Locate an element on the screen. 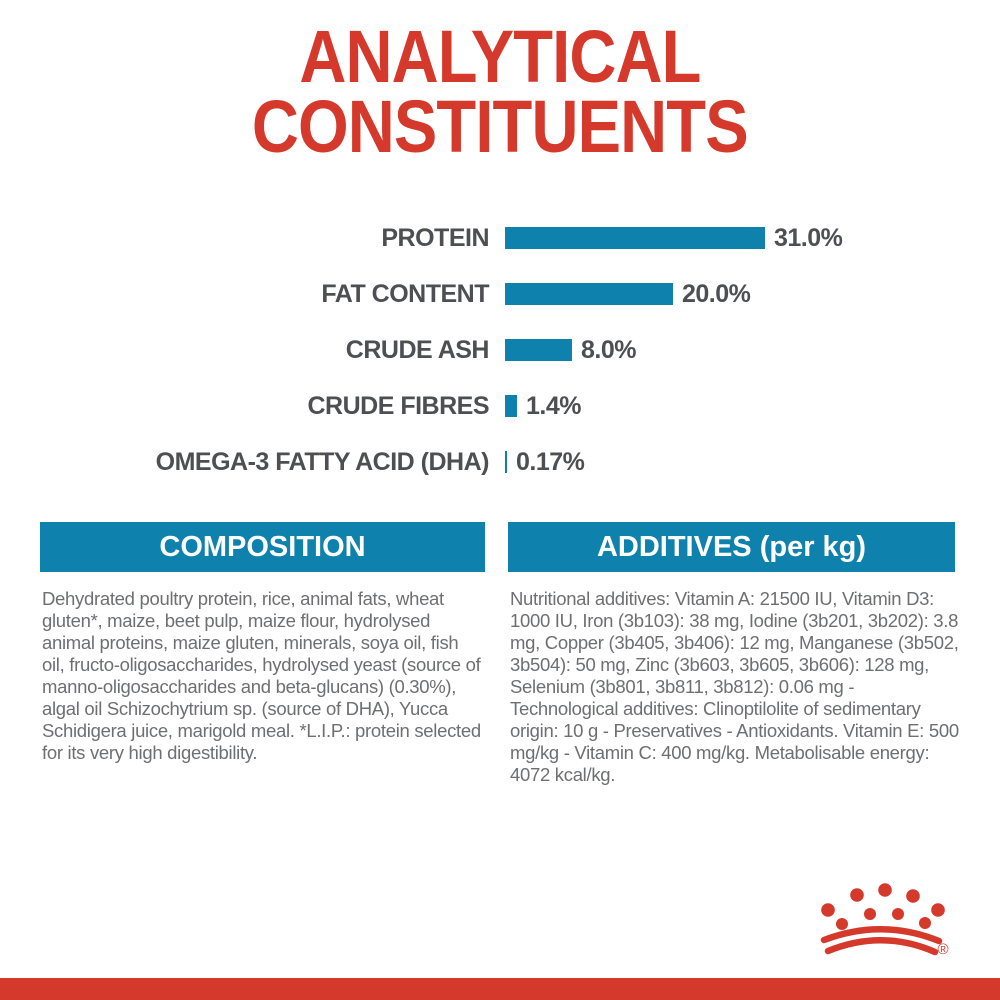 Image resolution: width=1000 pixels, height=1000 pixels. composition-header-label: COMPOSITION is located at coordinates (262, 546).